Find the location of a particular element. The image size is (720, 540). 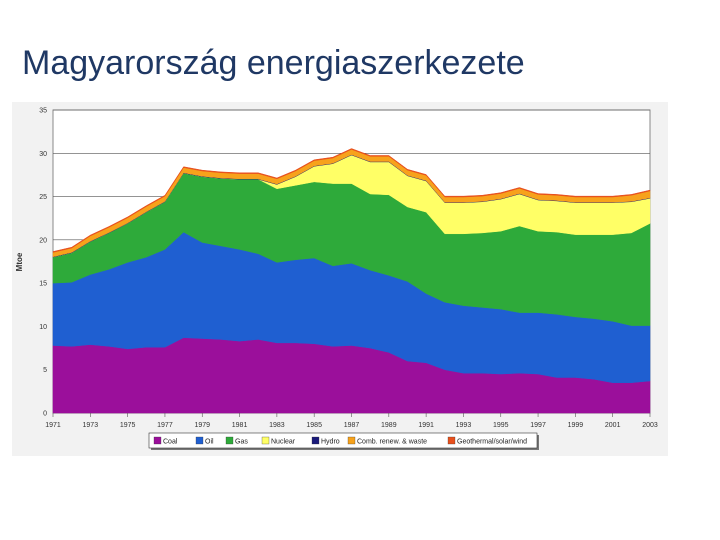

y-tick-label: 0 is located at coordinates (45, 414).